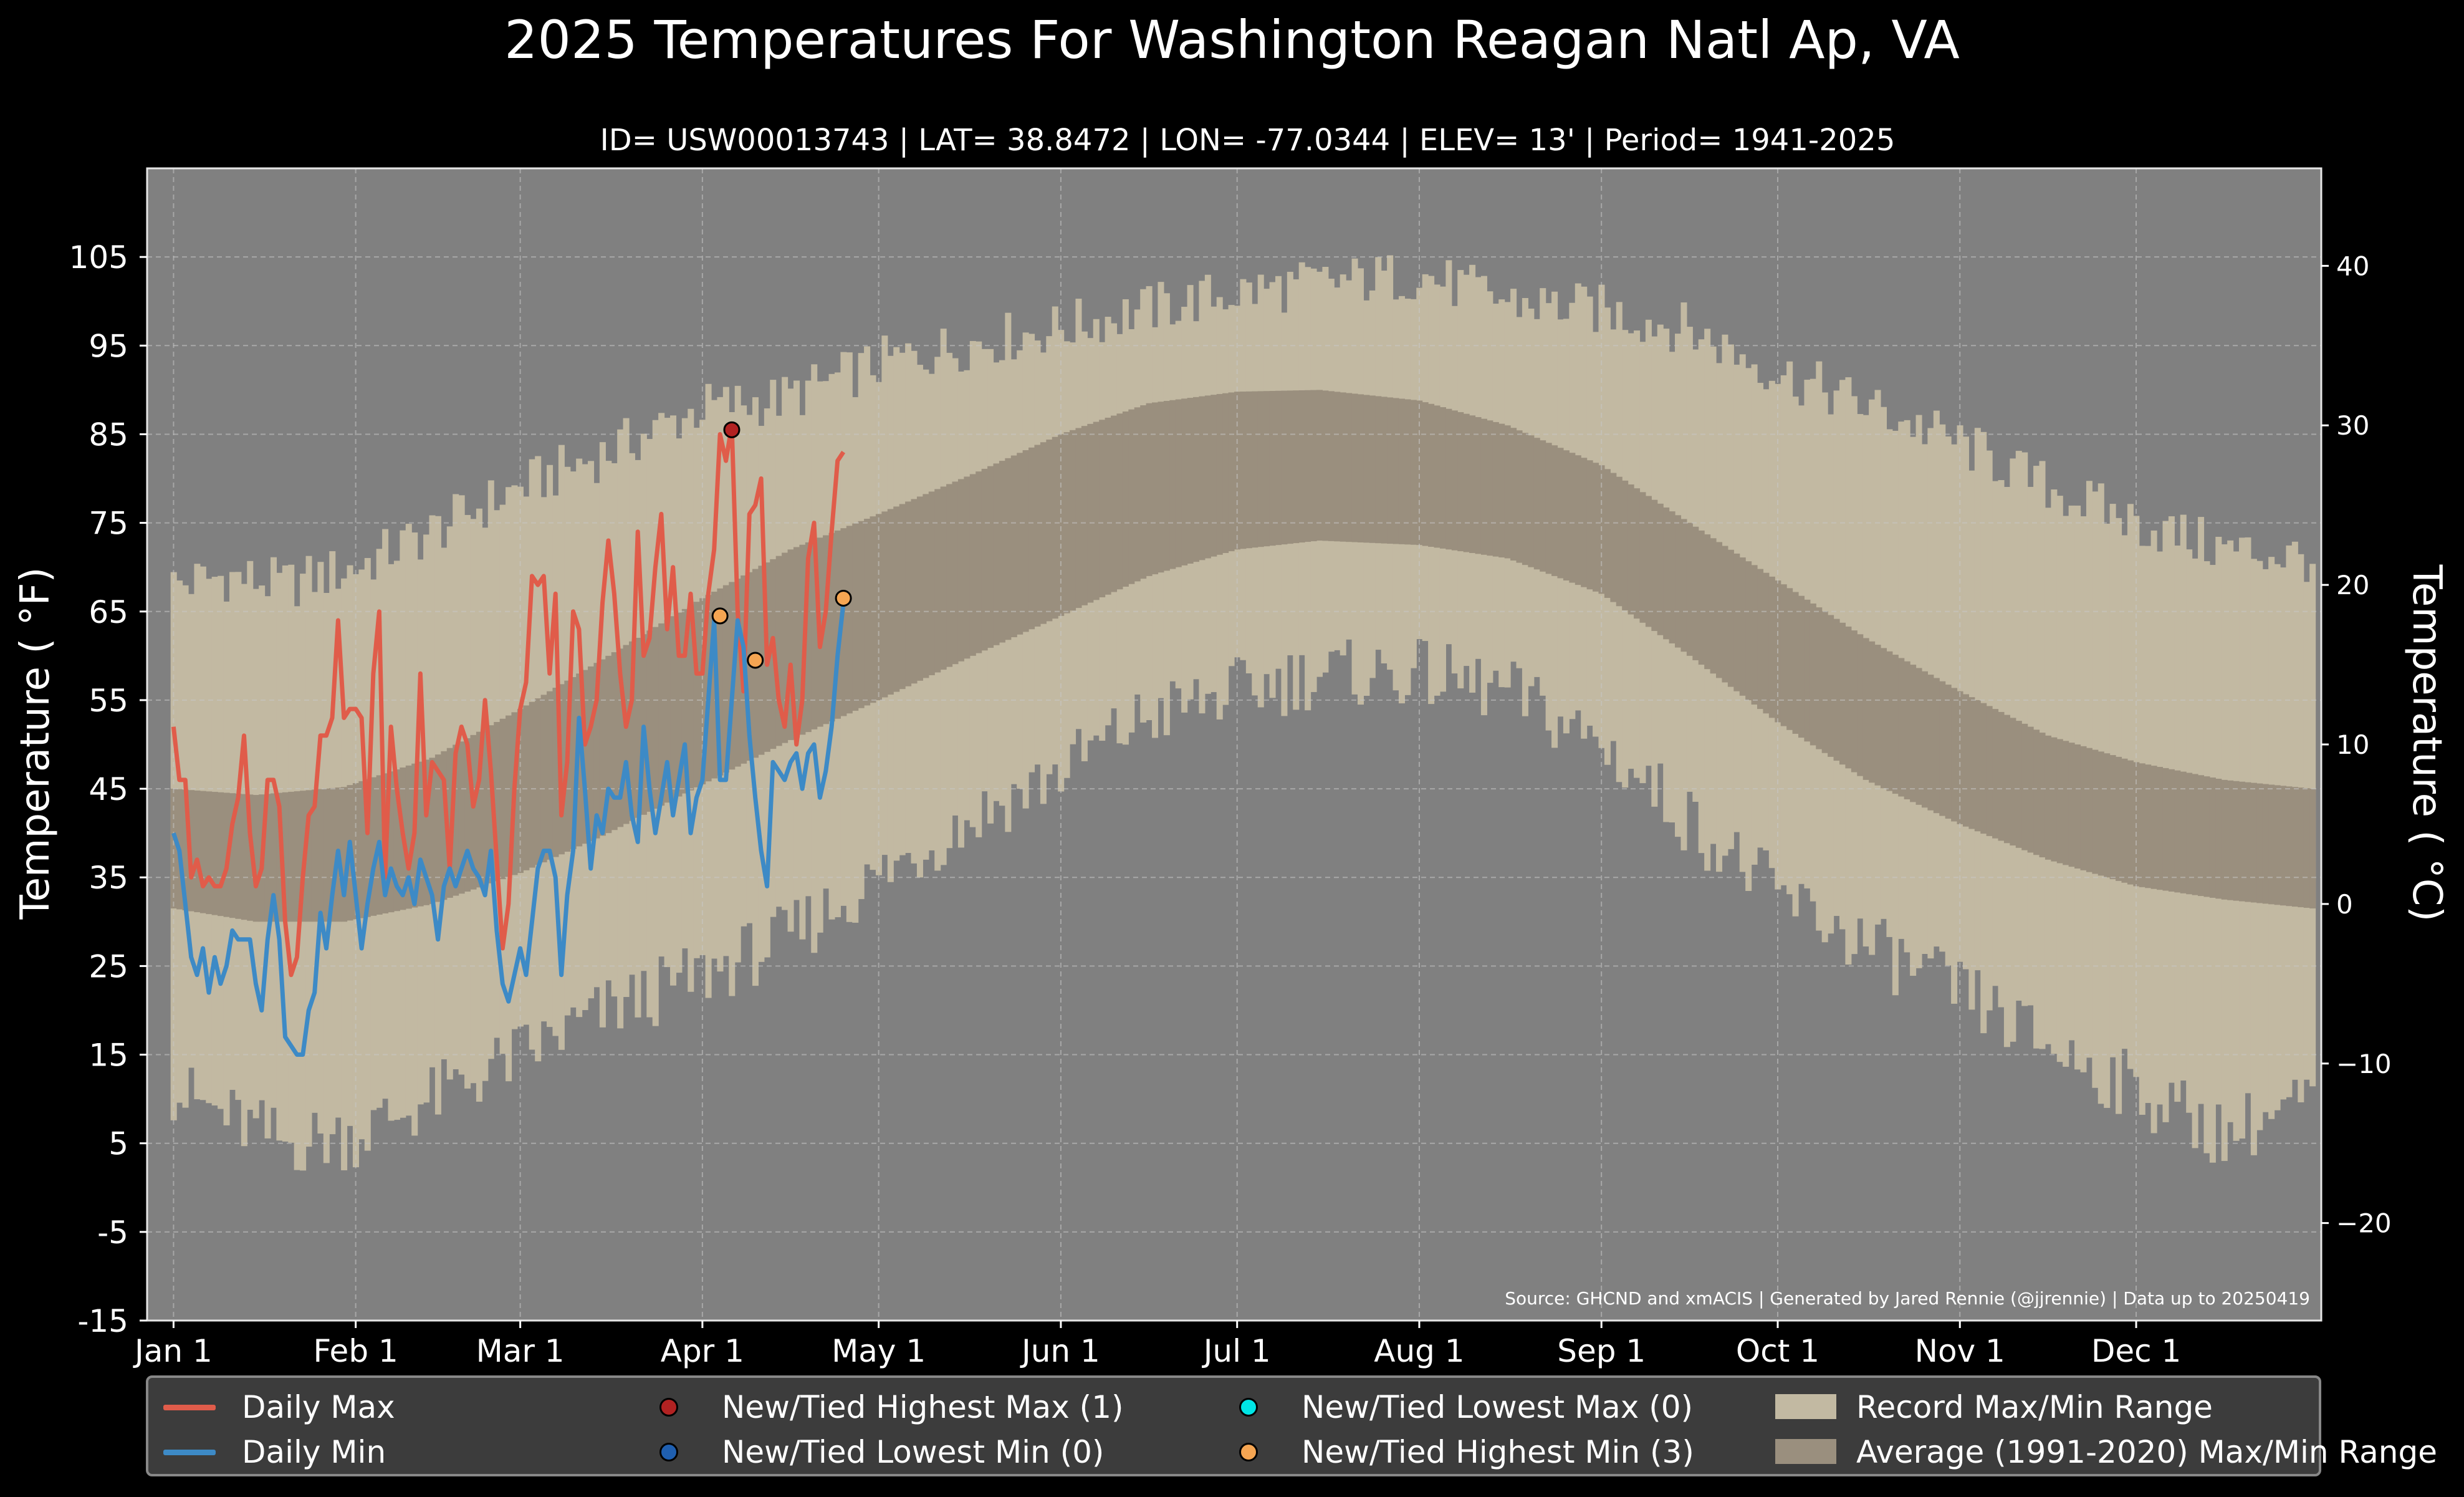 The width and height of the screenshot is (2464, 1497). What do you see at coordinates (880, 1407) in the screenshot?
I see `legend-item: New/Tied Highest Max (1)` at bounding box center [880, 1407].